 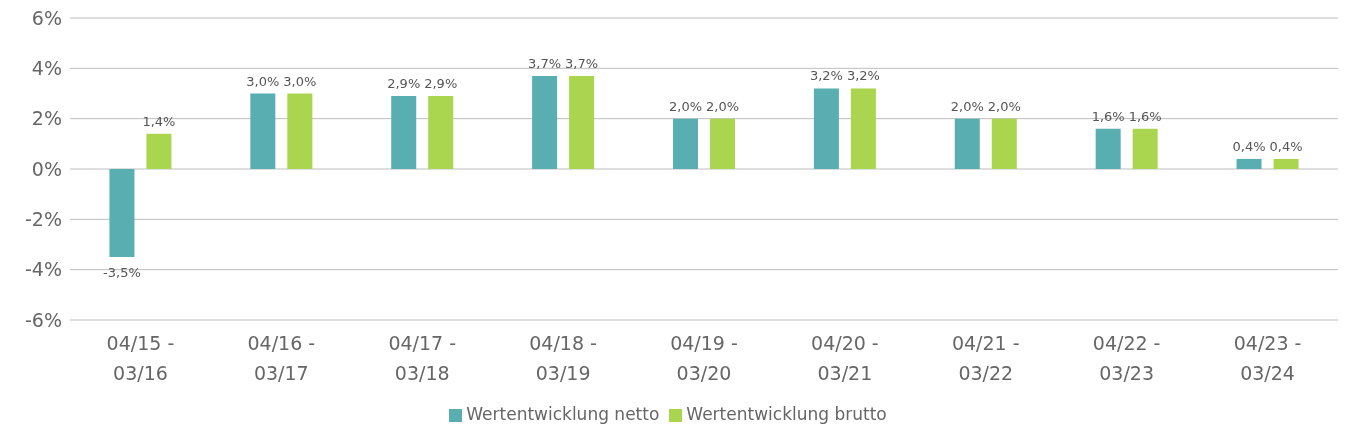 I want to click on x-tick-label: 04/23 - 03/24, so click(x=1267, y=358).